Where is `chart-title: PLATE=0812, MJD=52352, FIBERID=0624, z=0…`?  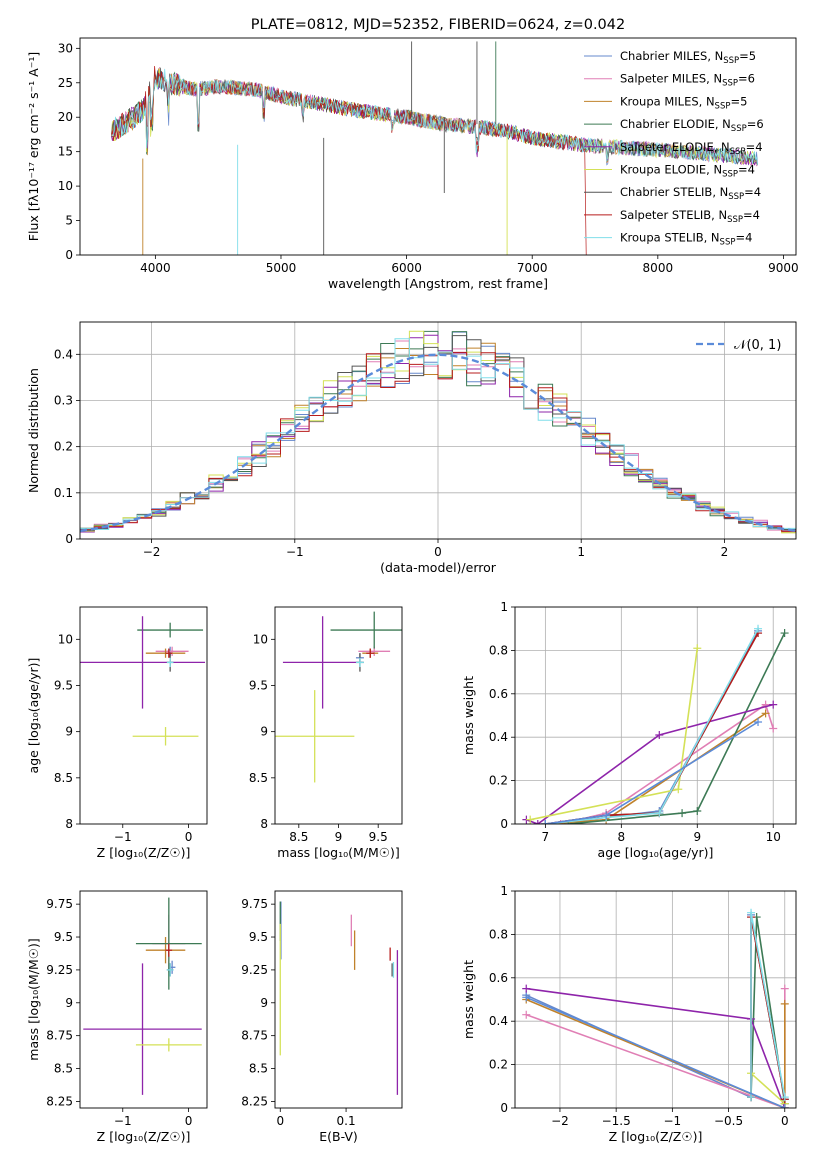 chart-title: PLATE=0812, MJD=52352, FIBERID=0624, z=0… is located at coordinates (438, 25).